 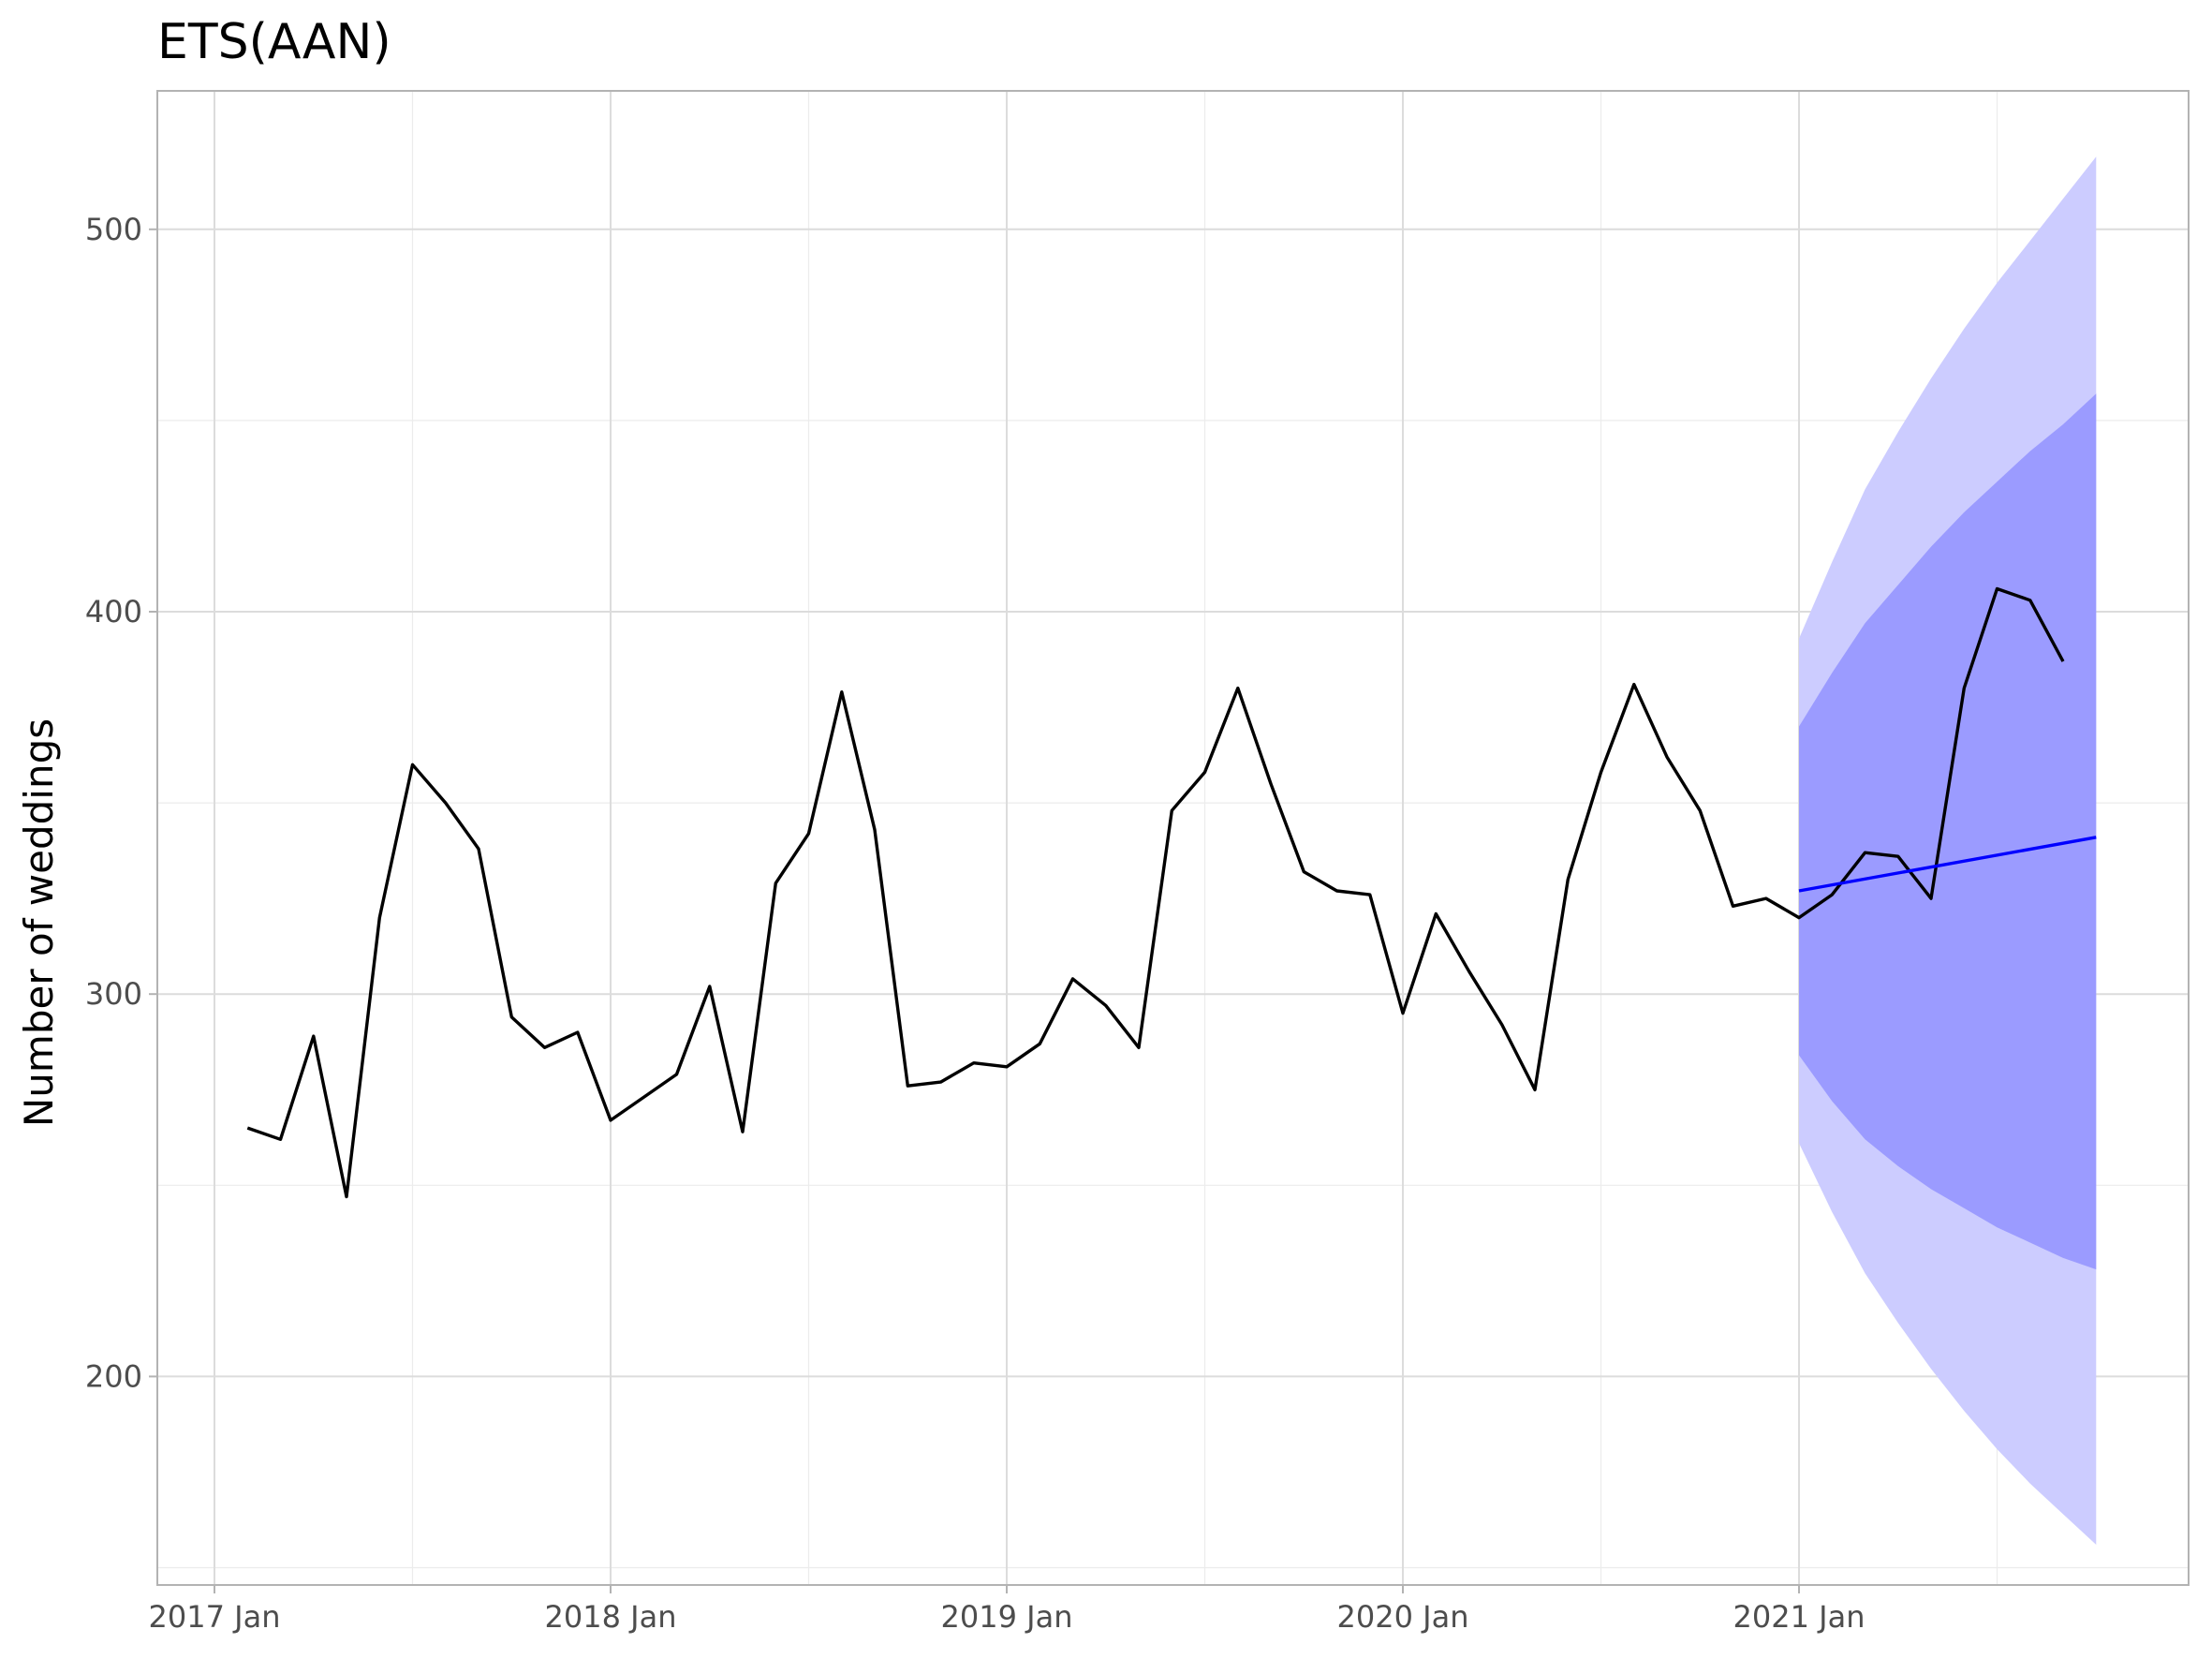 I want to click on x-tick-label: 2021 Jan, so click(x=1799, y=1617).